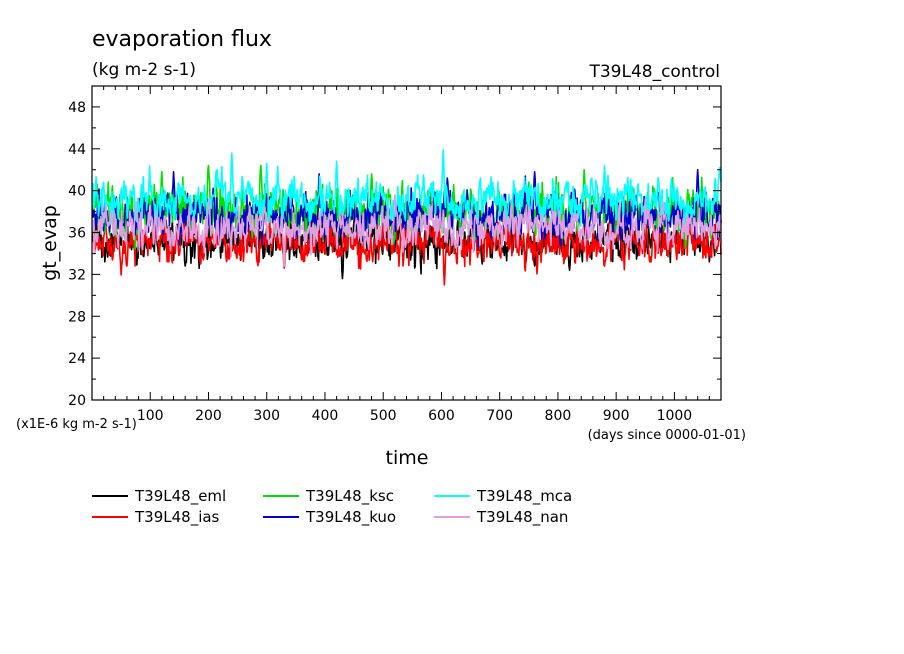  What do you see at coordinates (675, 416) in the screenshot?
I see `x-tick-label: 1000` at bounding box center [675, 416].